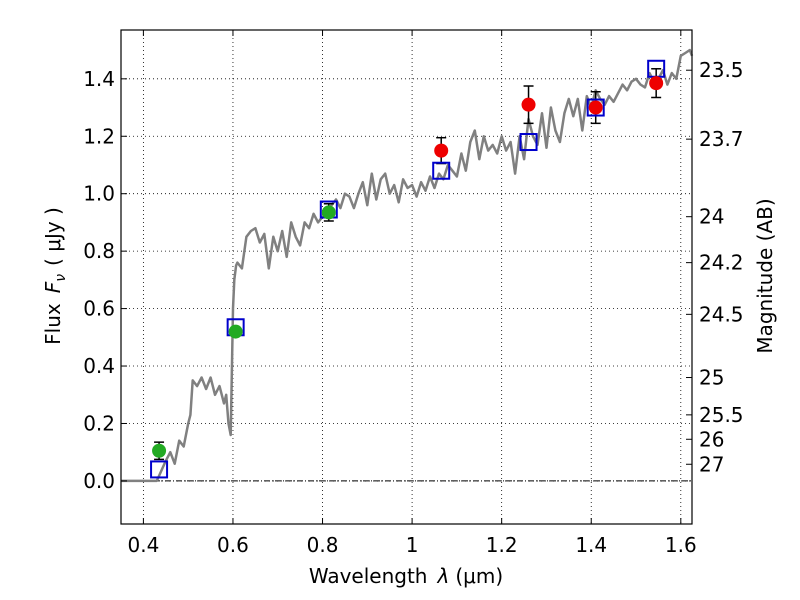 The height and width of the screenshot is (600, 800). What do you see at coordinates (711, 217) in the screenshot?
I see `magnitude-tick-label: 24` at bounding box center [711, 217].